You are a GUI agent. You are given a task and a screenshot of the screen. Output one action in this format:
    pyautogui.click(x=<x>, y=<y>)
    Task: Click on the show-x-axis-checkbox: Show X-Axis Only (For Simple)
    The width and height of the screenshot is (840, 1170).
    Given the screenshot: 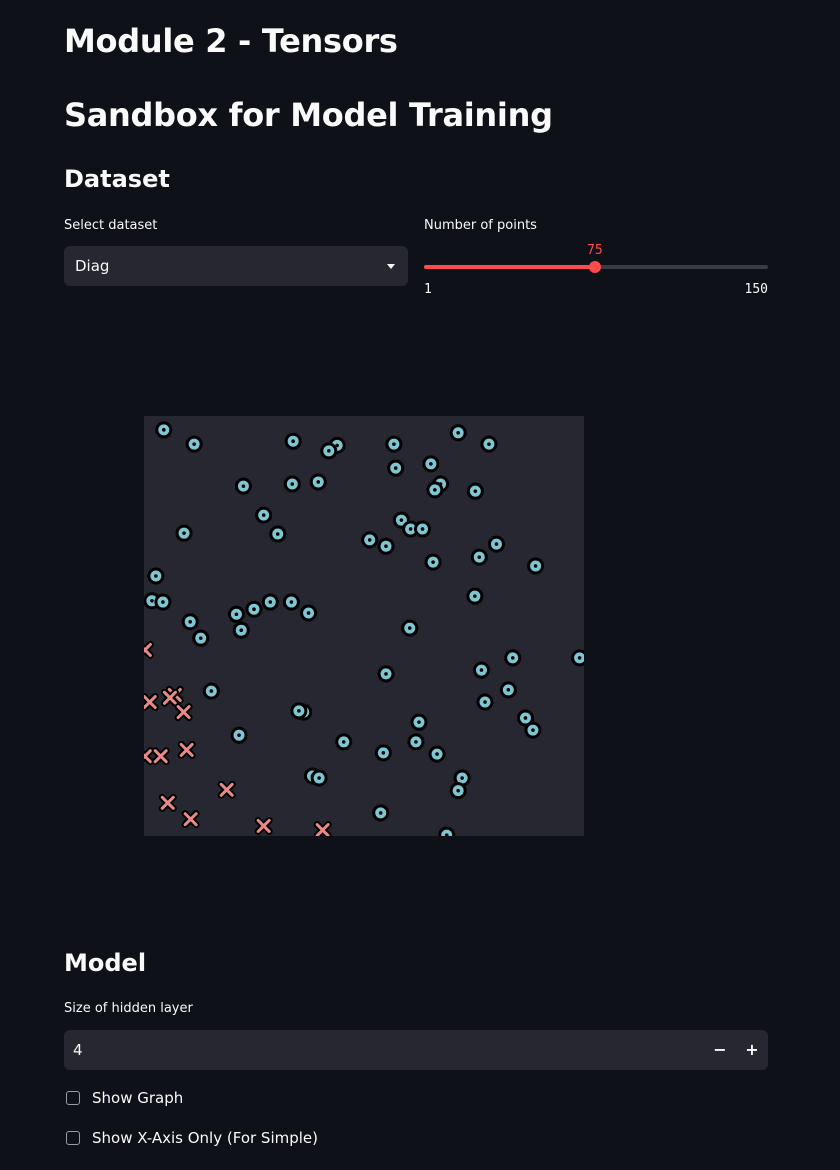 What is the action you would take?
    pyautogui.click(x=192, y=1138)
    